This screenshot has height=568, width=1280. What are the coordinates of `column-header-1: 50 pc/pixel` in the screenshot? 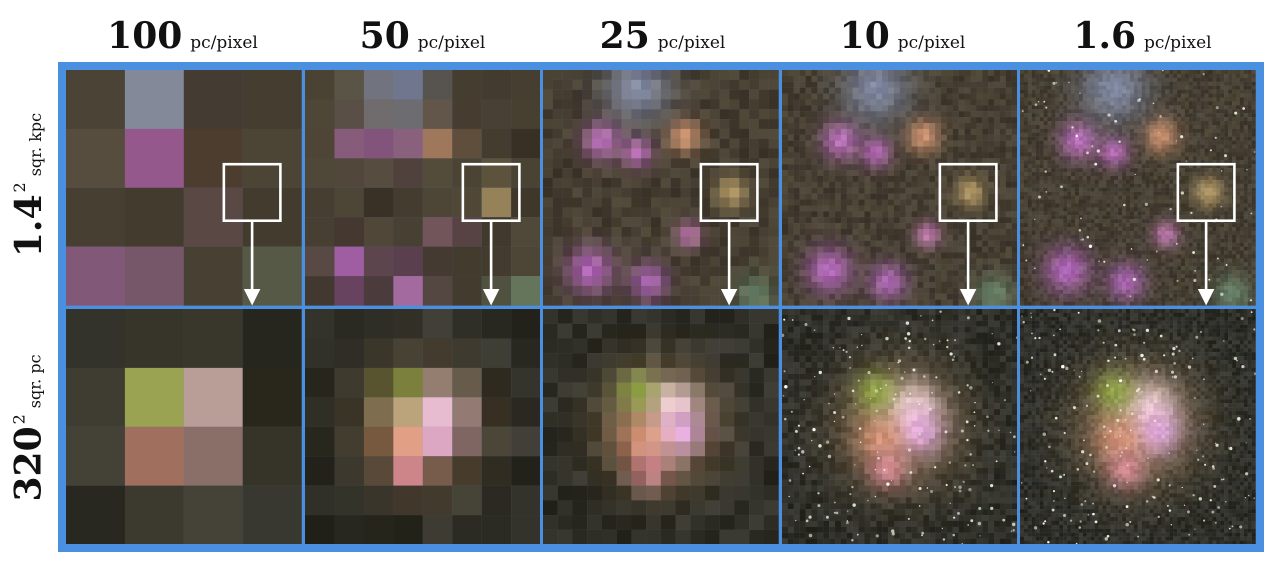 It's located at (422, 36).